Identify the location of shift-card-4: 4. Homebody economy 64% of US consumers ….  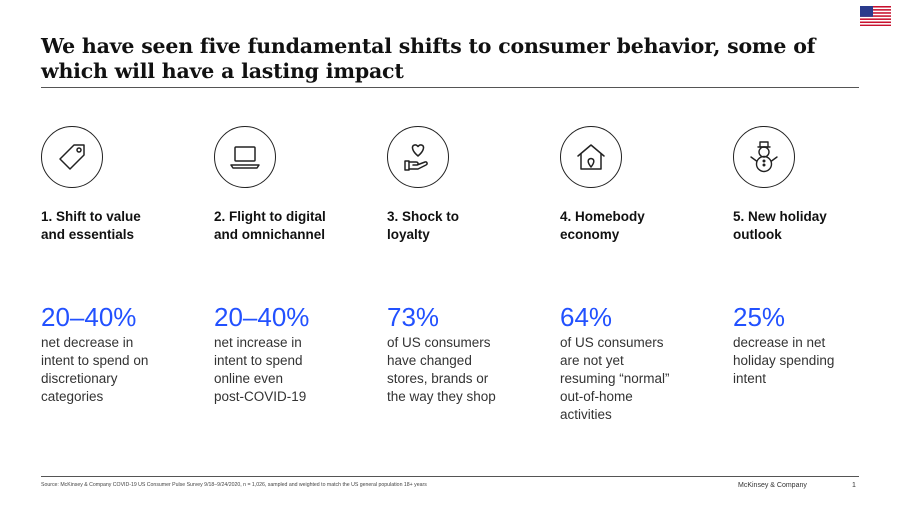
(642, 275).